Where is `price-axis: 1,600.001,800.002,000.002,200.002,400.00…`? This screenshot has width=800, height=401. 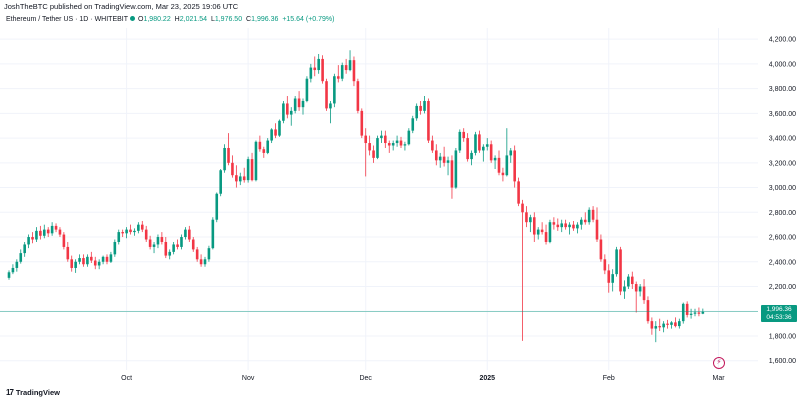
price-axis: 1,600.001,800.002,000.002,200.002,400.00… is located at coordinates (782, 201).